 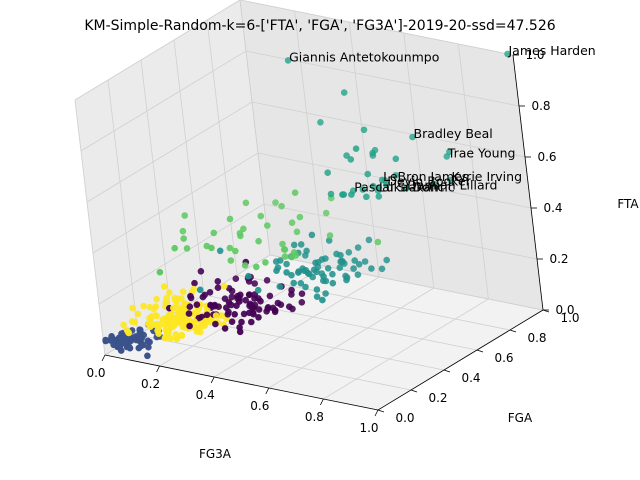 What do you see at coordinates (460, 360) in the screenshot?
I see `y-axis-line` at bounding box center [460, 360].